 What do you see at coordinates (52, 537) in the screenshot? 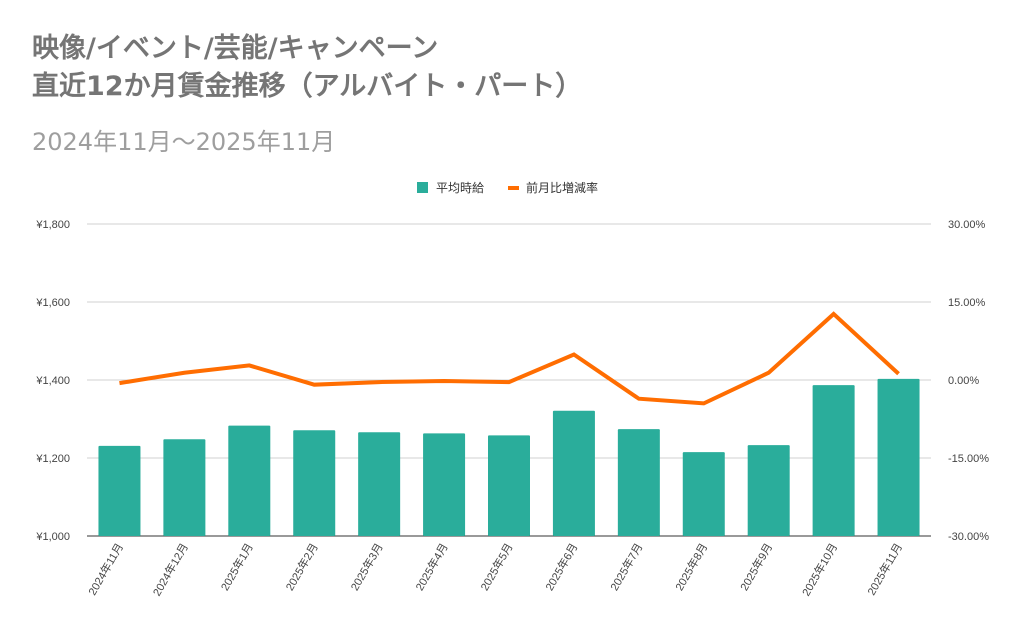
I see `left-tick-label: ¥1,000` at bounding box center [52, 537].